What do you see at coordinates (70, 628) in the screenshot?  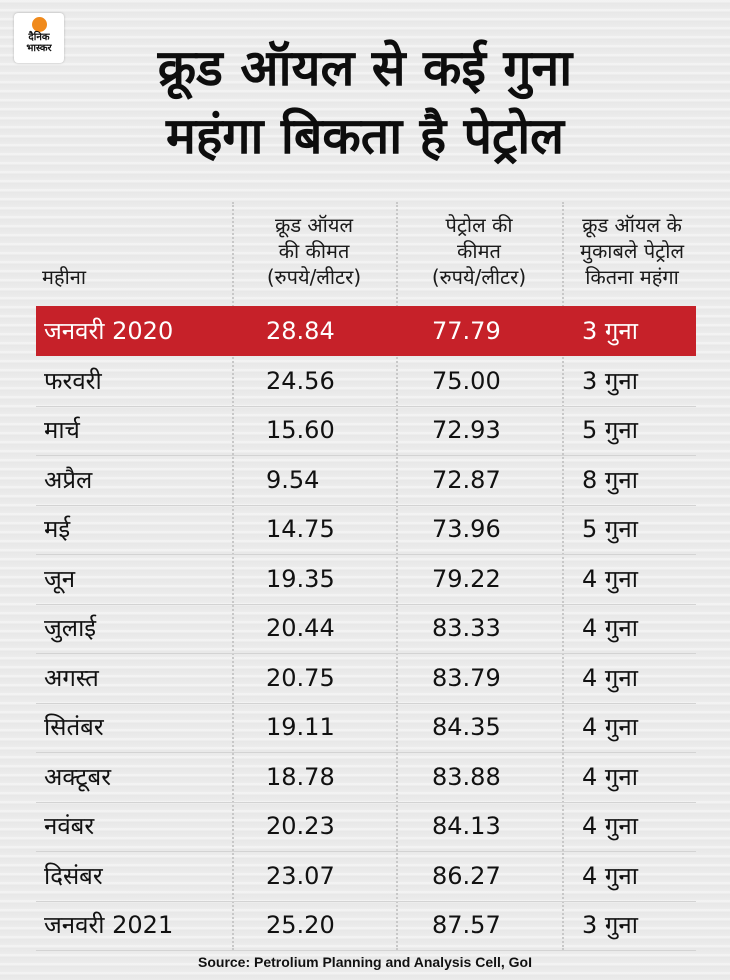 I see `month-cell: जुलाई` at bounding box center [70, 628].